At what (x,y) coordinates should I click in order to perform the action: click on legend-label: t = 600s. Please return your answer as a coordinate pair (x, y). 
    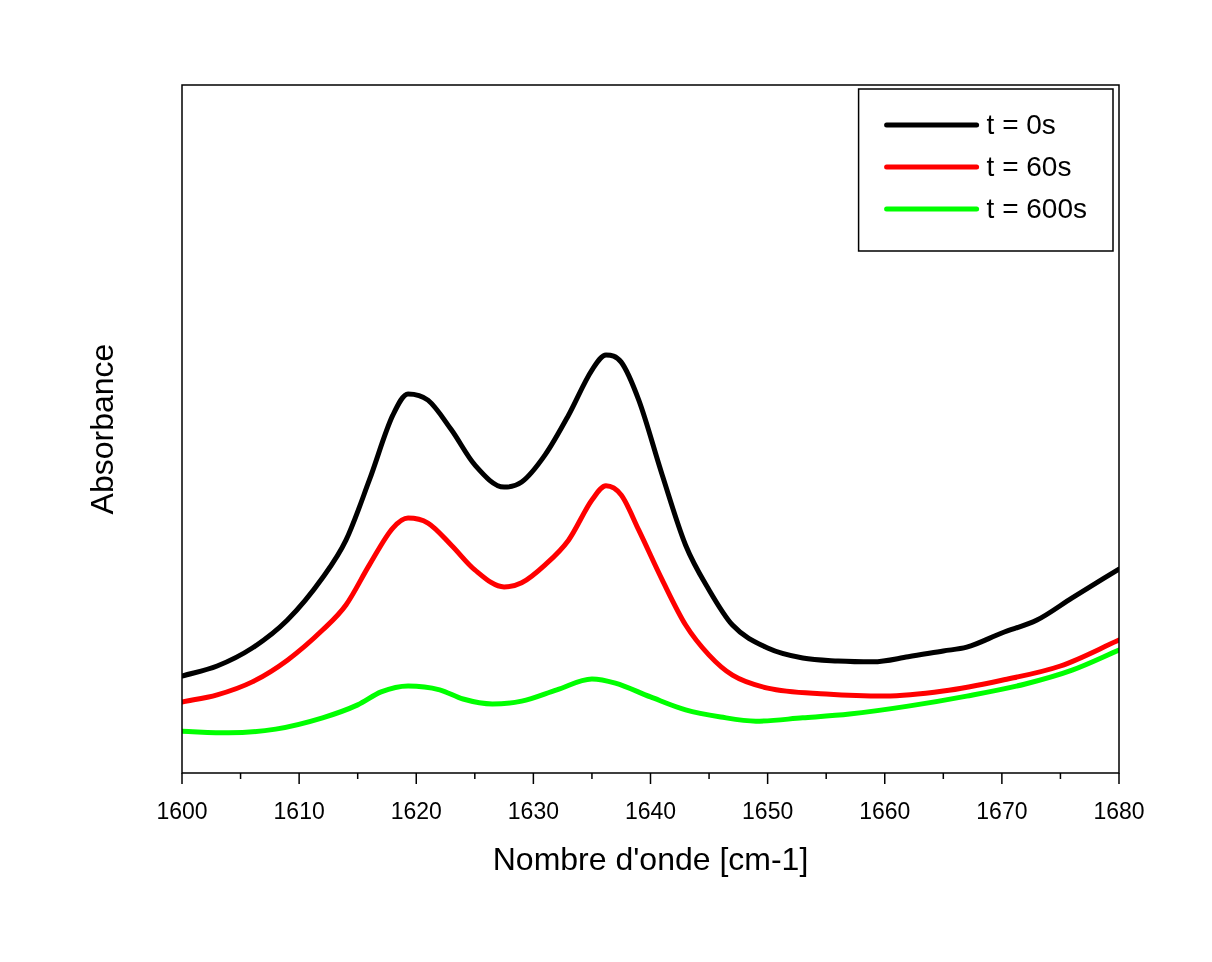
    Looking at the image, I should click on (1036, 208).